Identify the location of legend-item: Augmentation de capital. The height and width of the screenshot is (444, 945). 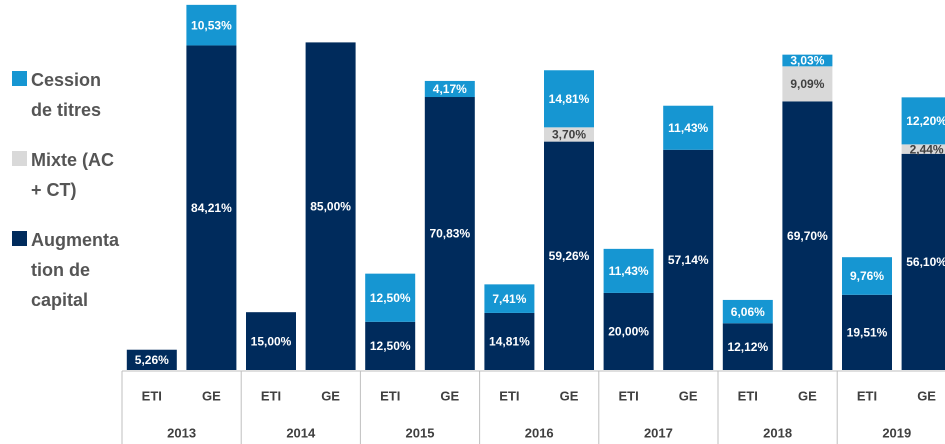
(67, 270).